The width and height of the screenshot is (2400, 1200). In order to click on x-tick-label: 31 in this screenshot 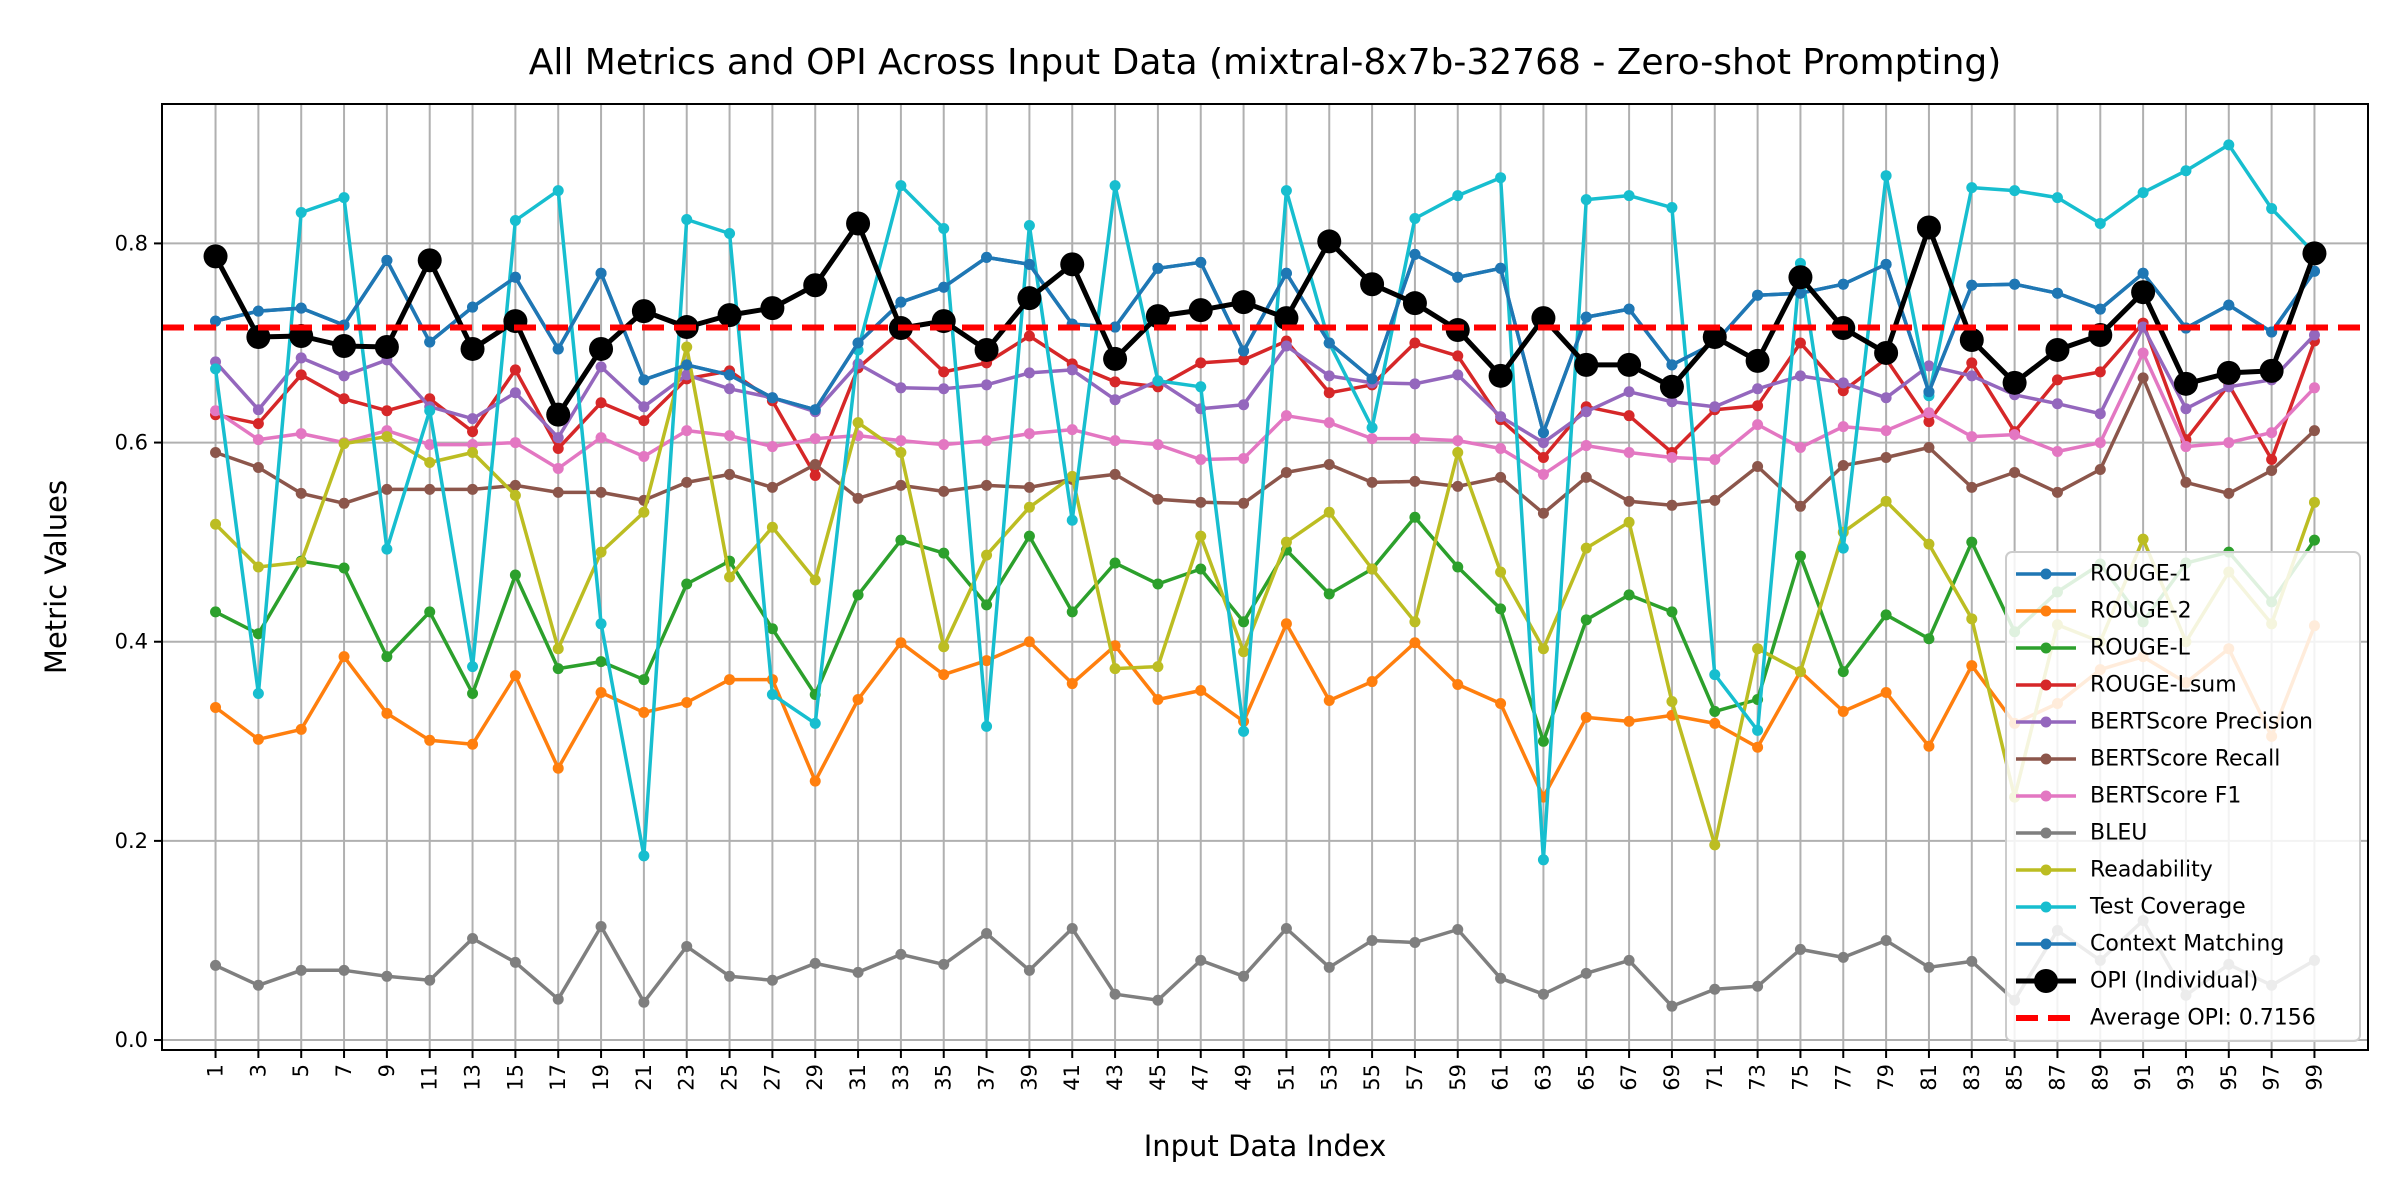, I will do `click(858, 1077)`.